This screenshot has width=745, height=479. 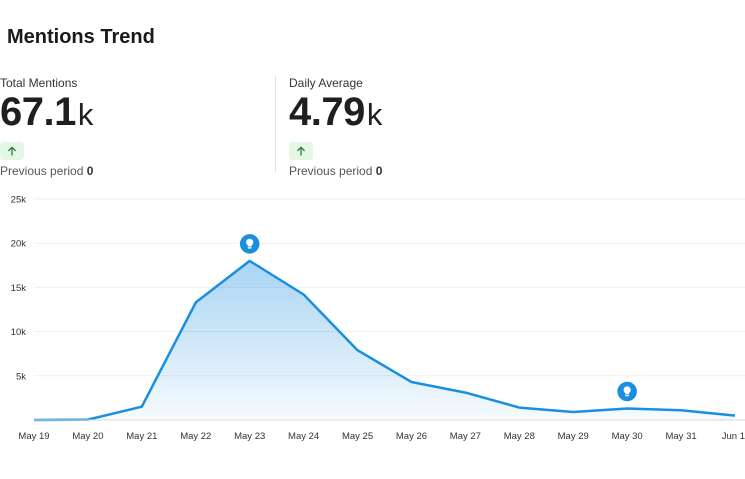 I want to click on stat-value-wrap: 4.79k, so click(x=335, y=113).